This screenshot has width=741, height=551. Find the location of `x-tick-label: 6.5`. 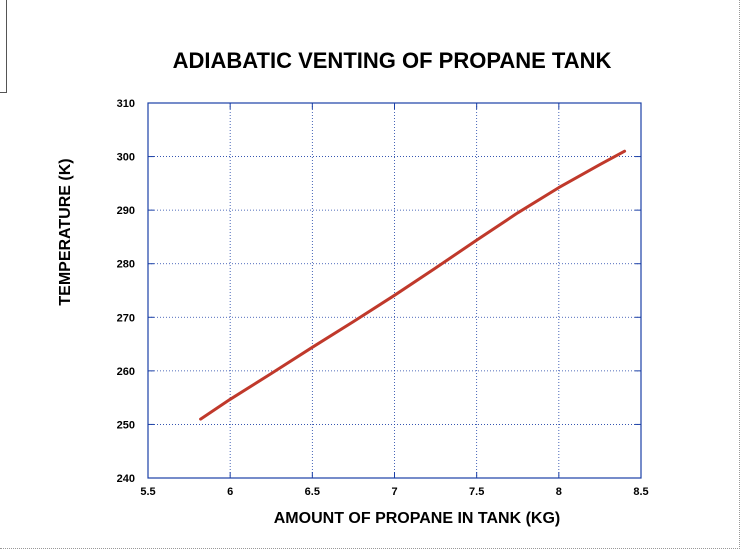

x-tick-label: 6.5 is located at coordinates (312, 492).